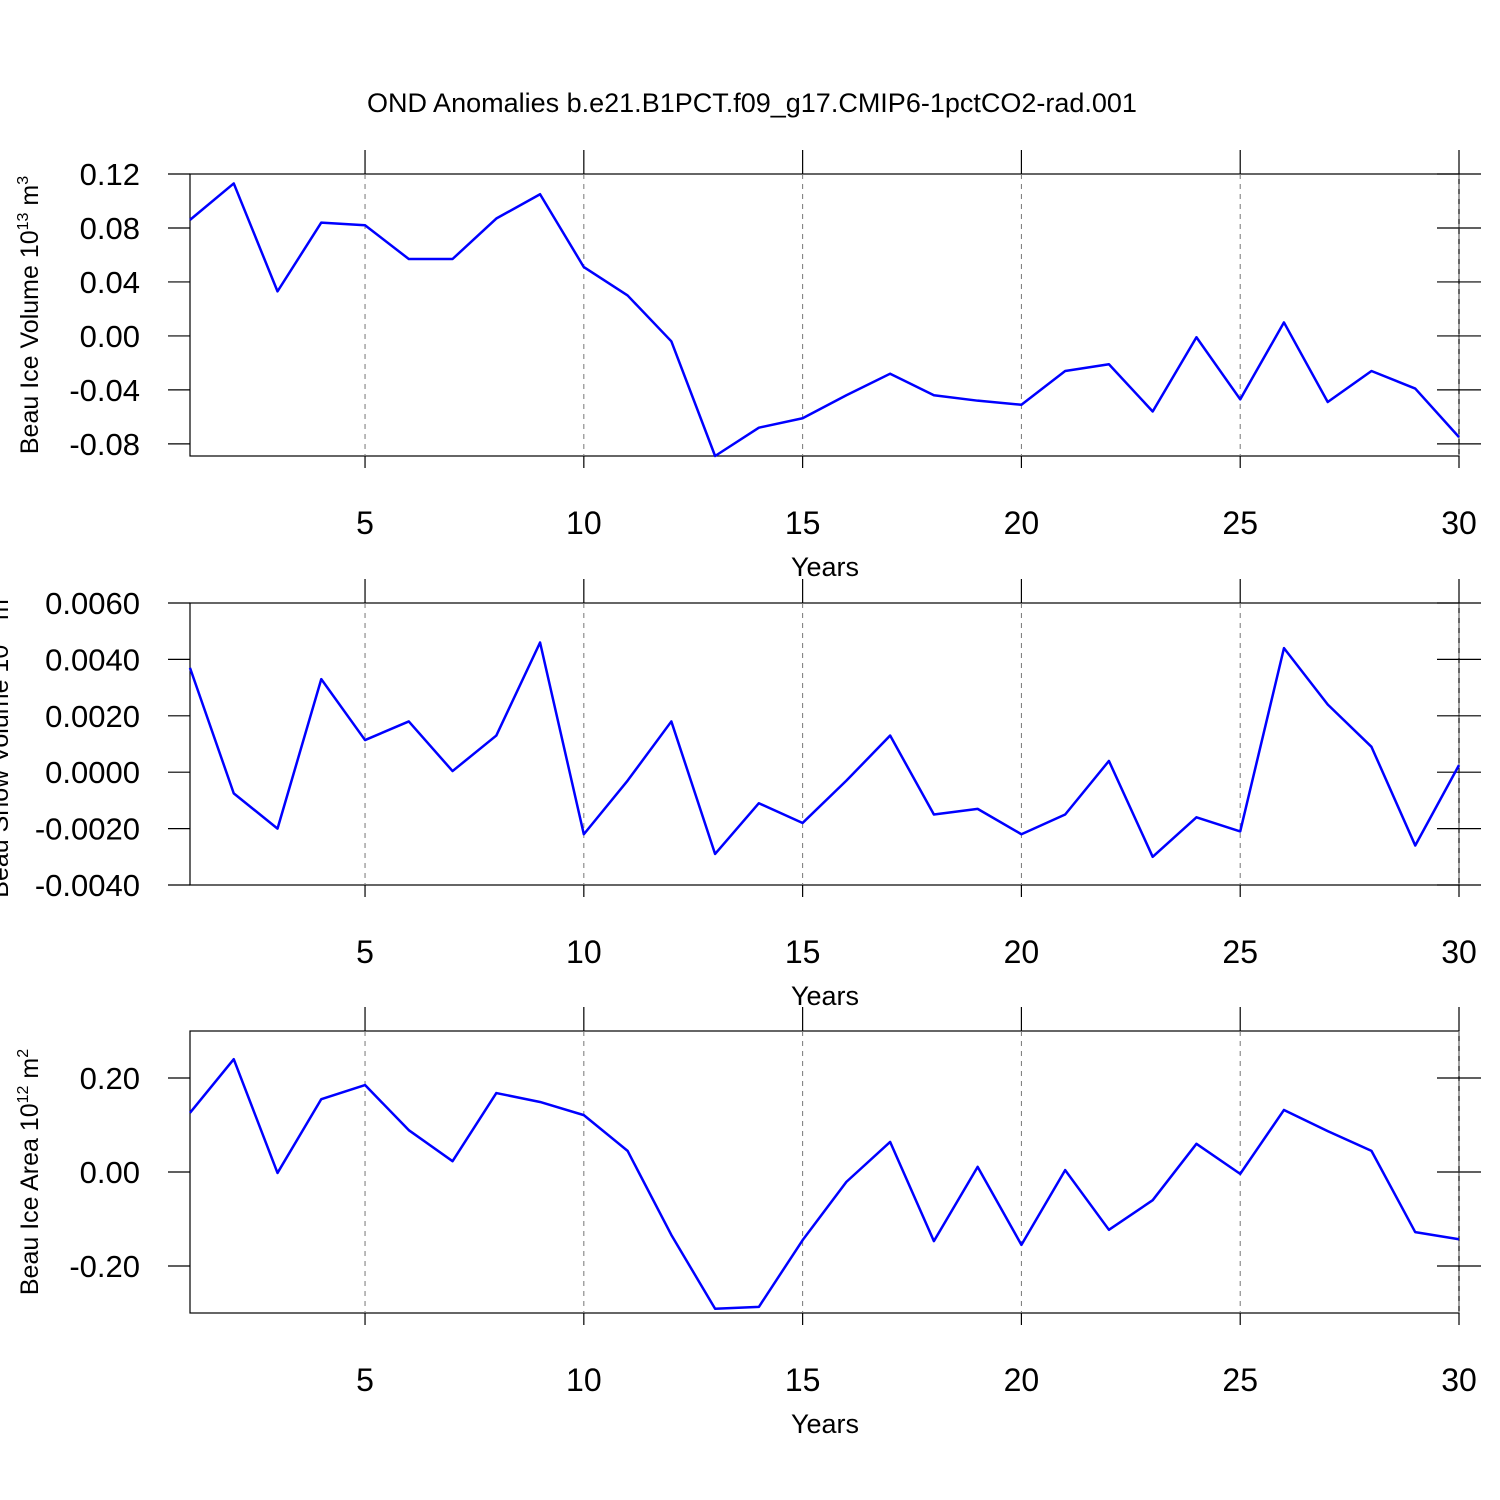 The width and height of the screenshot is (1500, 1500). What do you see at coordinates (30, 342) in the screenshot?
I see `y-axis-label-part: Beau Ice Volume 10` at bounding box center [30, 342].